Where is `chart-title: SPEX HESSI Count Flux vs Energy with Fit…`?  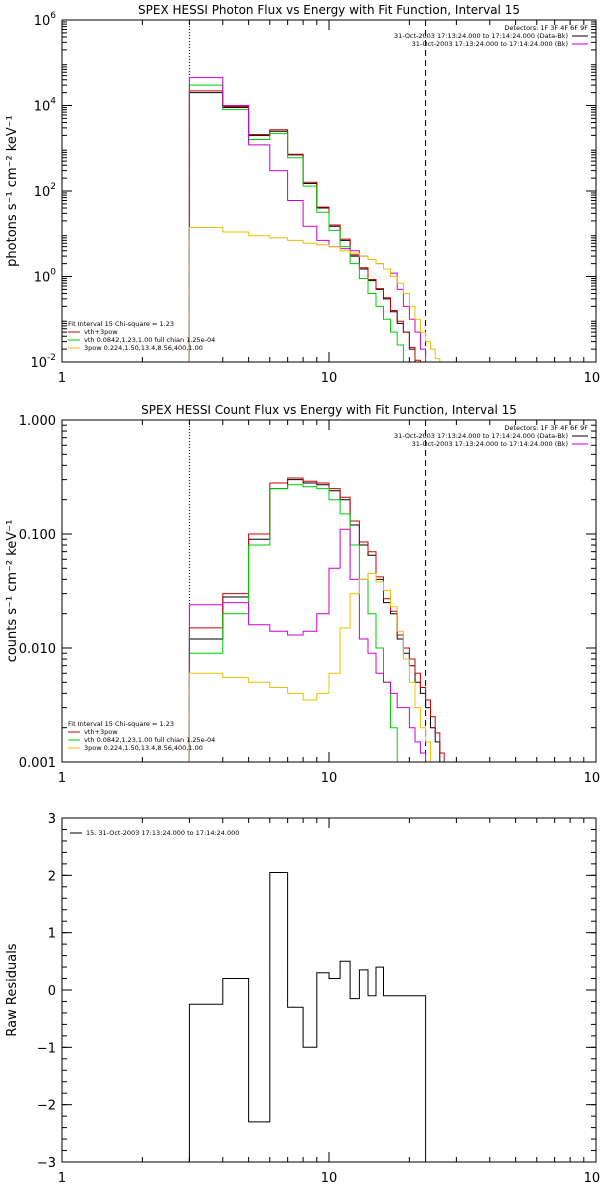 chart-title: SPEX HESSI Count Flux vs Energy with Fit… is located at coordinates (329, 410).